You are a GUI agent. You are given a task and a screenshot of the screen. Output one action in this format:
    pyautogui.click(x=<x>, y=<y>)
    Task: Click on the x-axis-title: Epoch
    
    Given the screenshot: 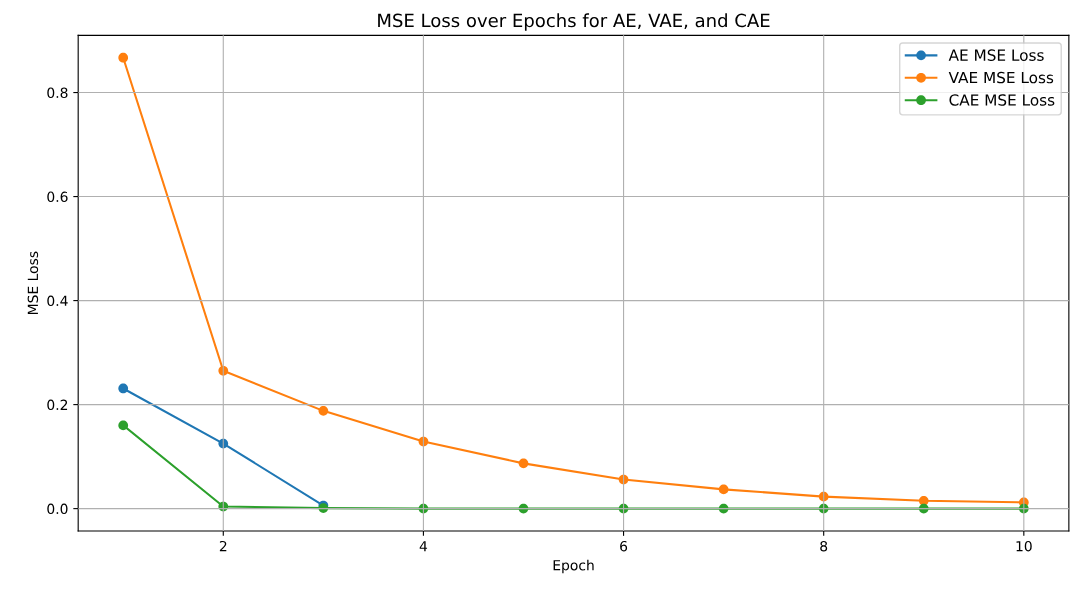 What is the action you would take?
    pyautogui.click(x=573, y=566)
    